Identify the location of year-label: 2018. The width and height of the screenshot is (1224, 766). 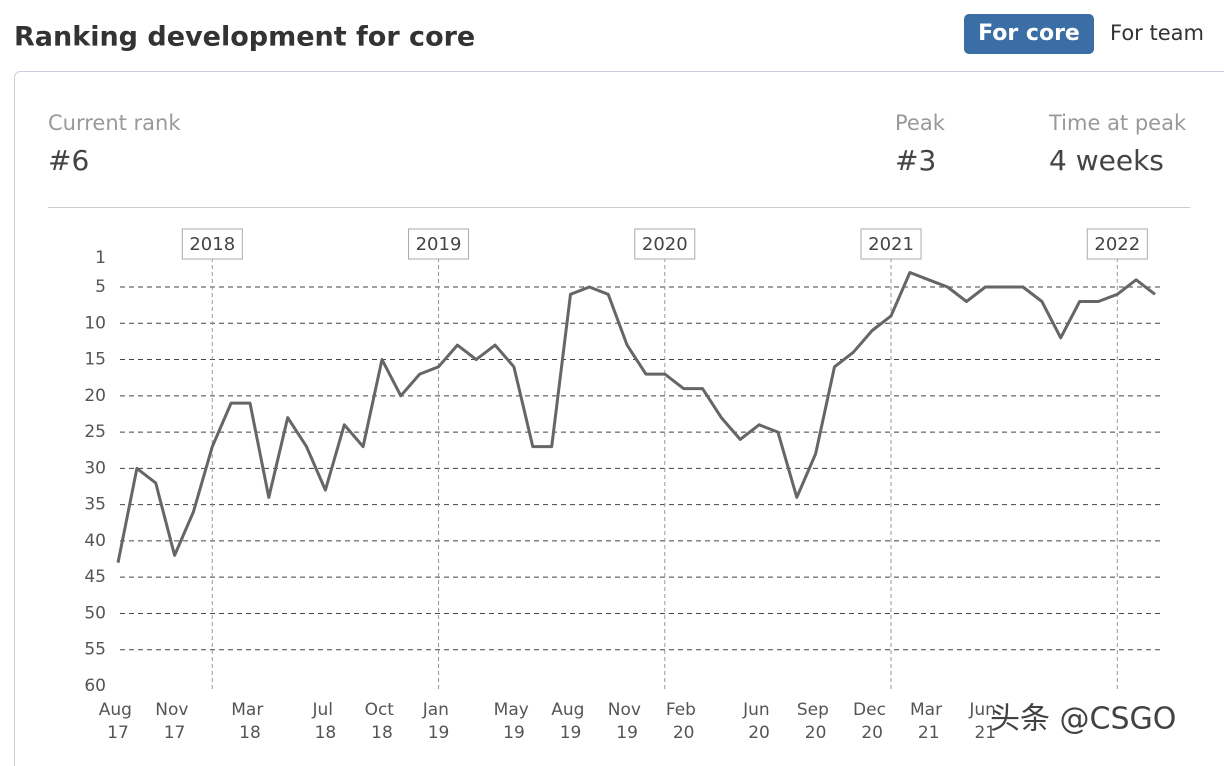
(212, 244).